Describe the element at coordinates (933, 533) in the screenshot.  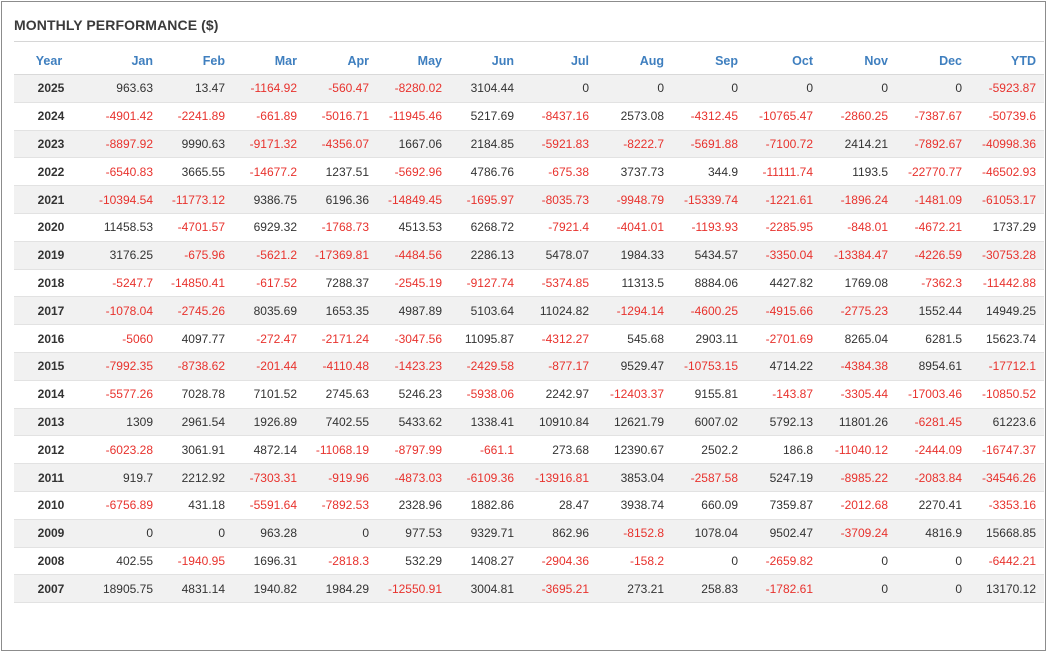
I see `month-value-cell: 4816.9` at that location.